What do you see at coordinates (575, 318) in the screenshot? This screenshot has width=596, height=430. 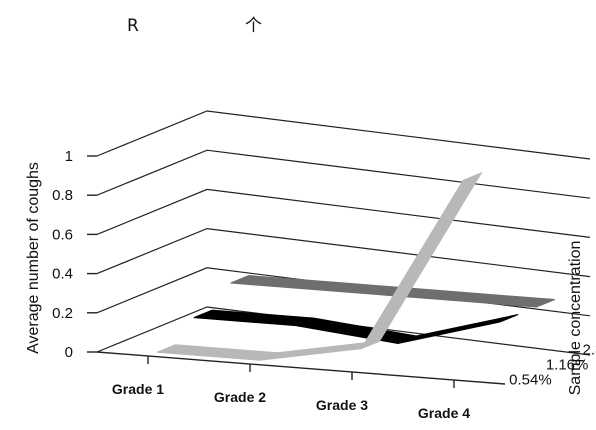 I see `z-axis-title: Sample concentration` at bounding box center [575, 318].